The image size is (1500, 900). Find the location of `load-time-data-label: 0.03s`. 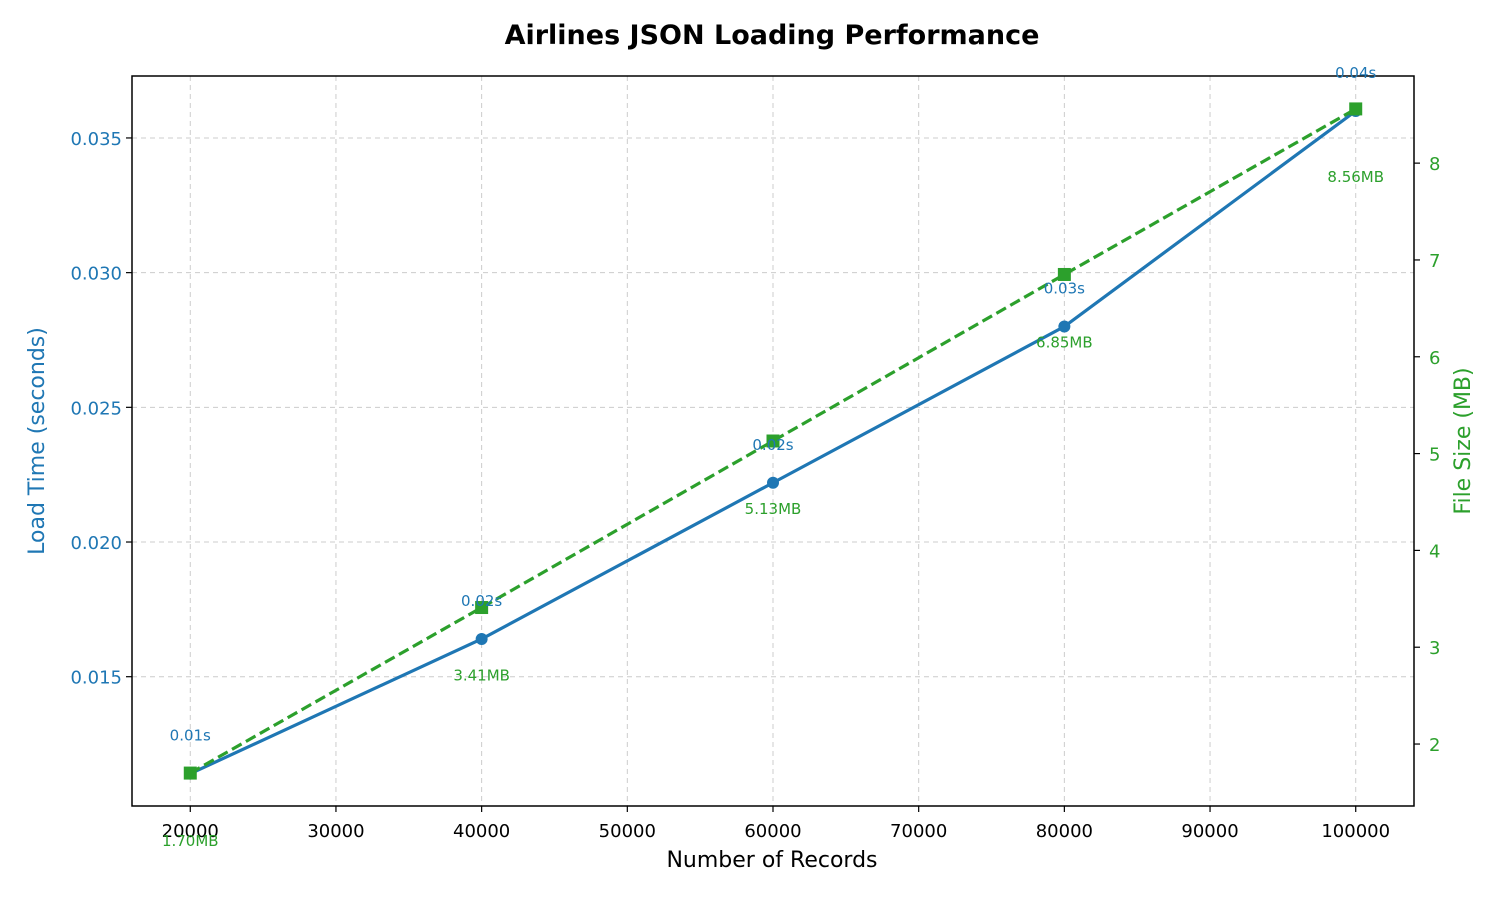

load-time-data-label: 0.03s is located at coordinates (1064, 289).